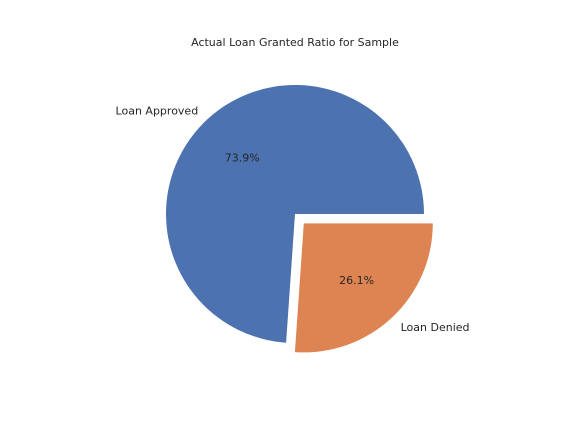 This screenshot has height=432, width=576. Describe the element at coordinates (157, 110) in the screenshot. I see `slice-label-0: Loan Approved` at that location.